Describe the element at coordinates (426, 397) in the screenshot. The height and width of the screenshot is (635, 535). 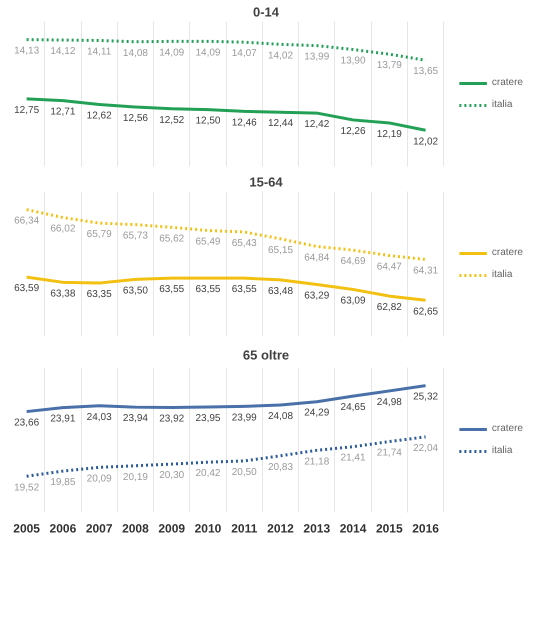
I see `data-label: 25,32` at that location.